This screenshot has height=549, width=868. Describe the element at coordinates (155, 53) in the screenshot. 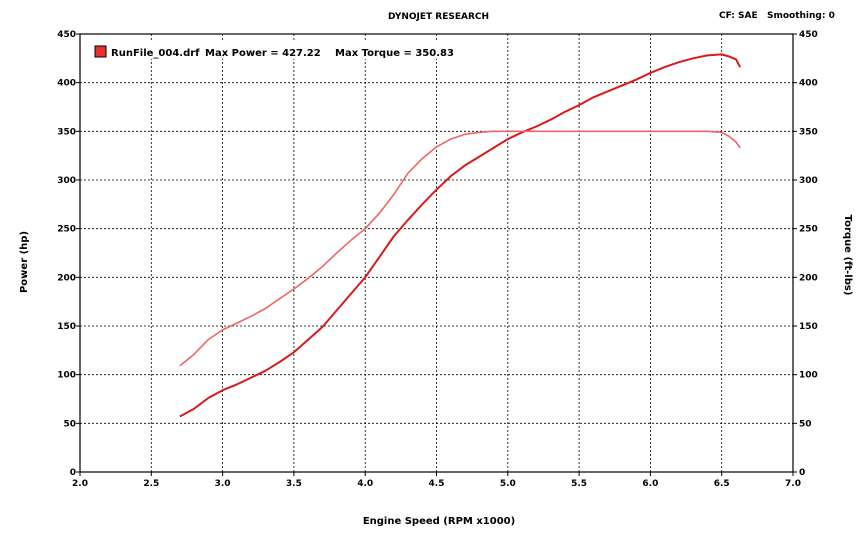

I see `legend-file-label: RunFile_004.drf` at that location.